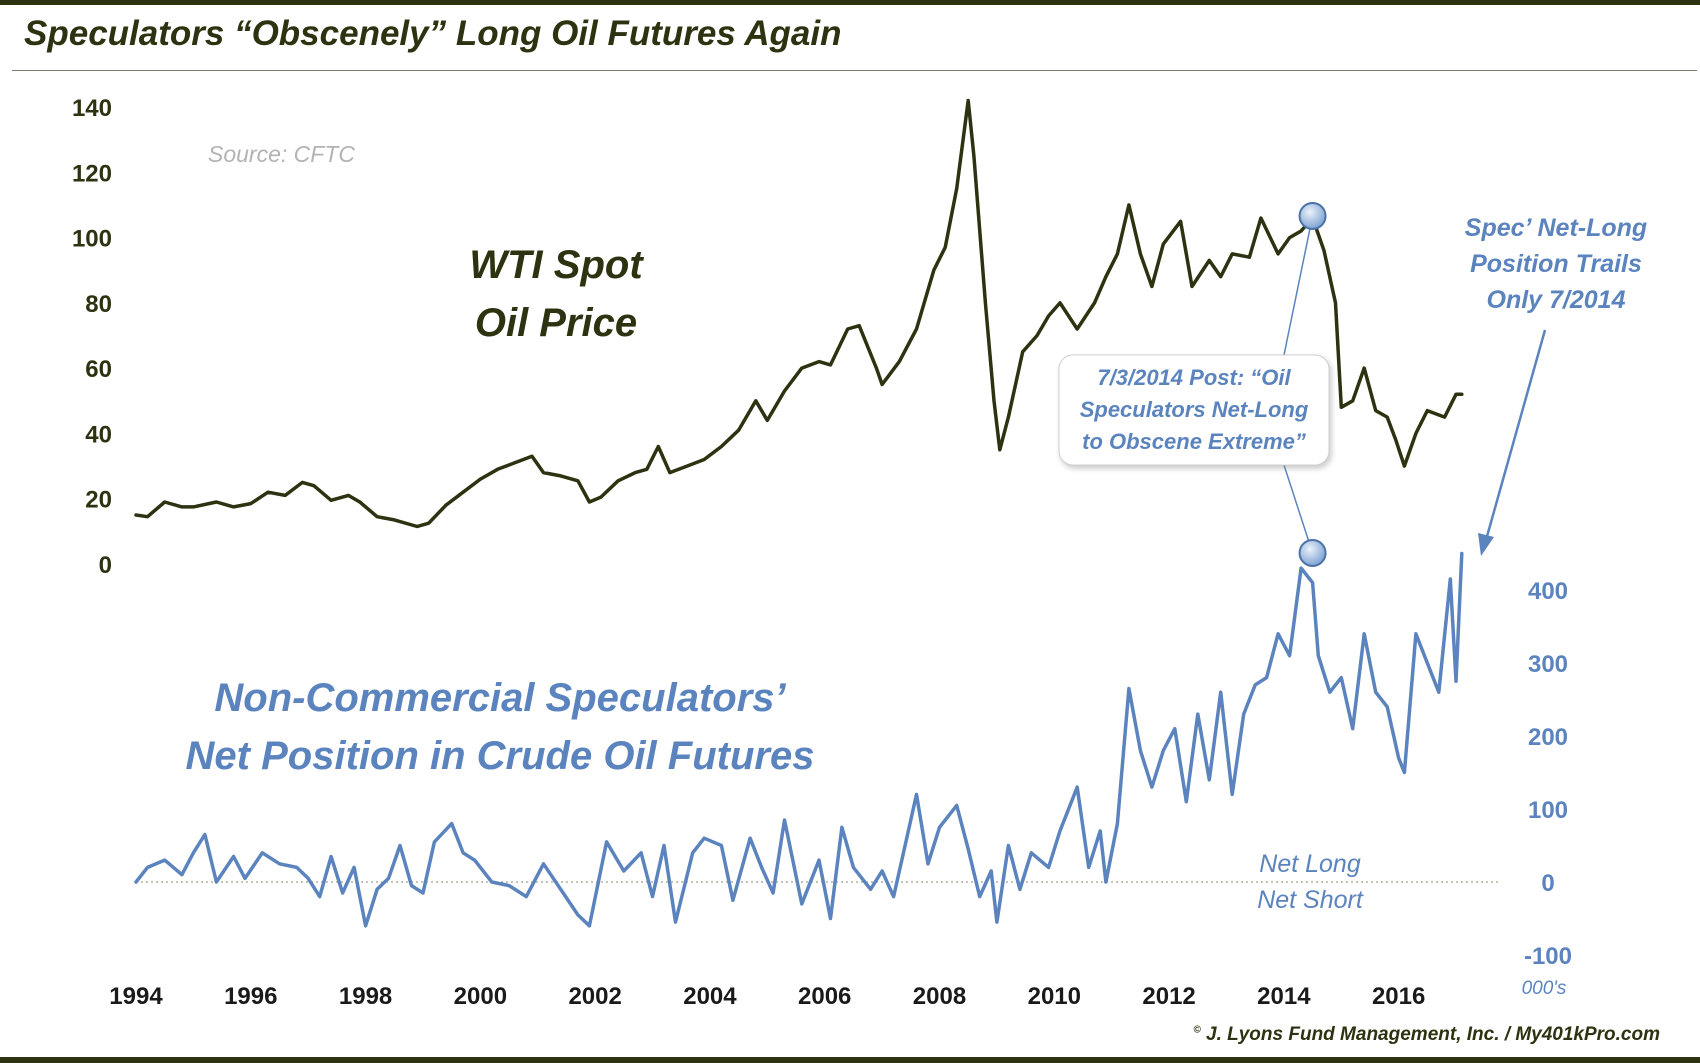 The image size is (1700, 1063). I want to click on spec-series-label: Non-Commercial Speculators’, so click(500, 698).